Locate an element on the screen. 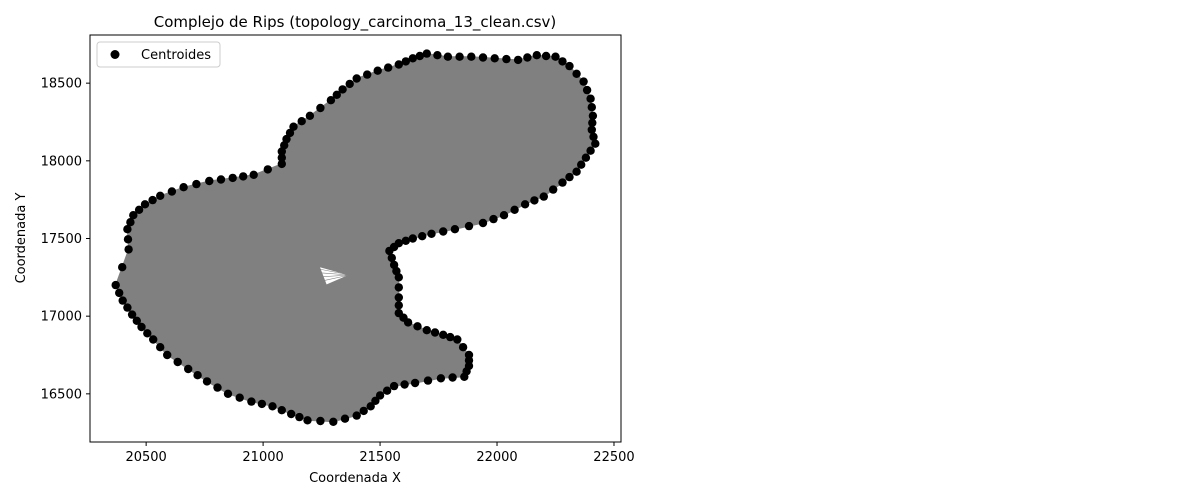 This screenshot has width=1200, height=500. y-tick-label: 17000 is located at coordinates (61, 317).